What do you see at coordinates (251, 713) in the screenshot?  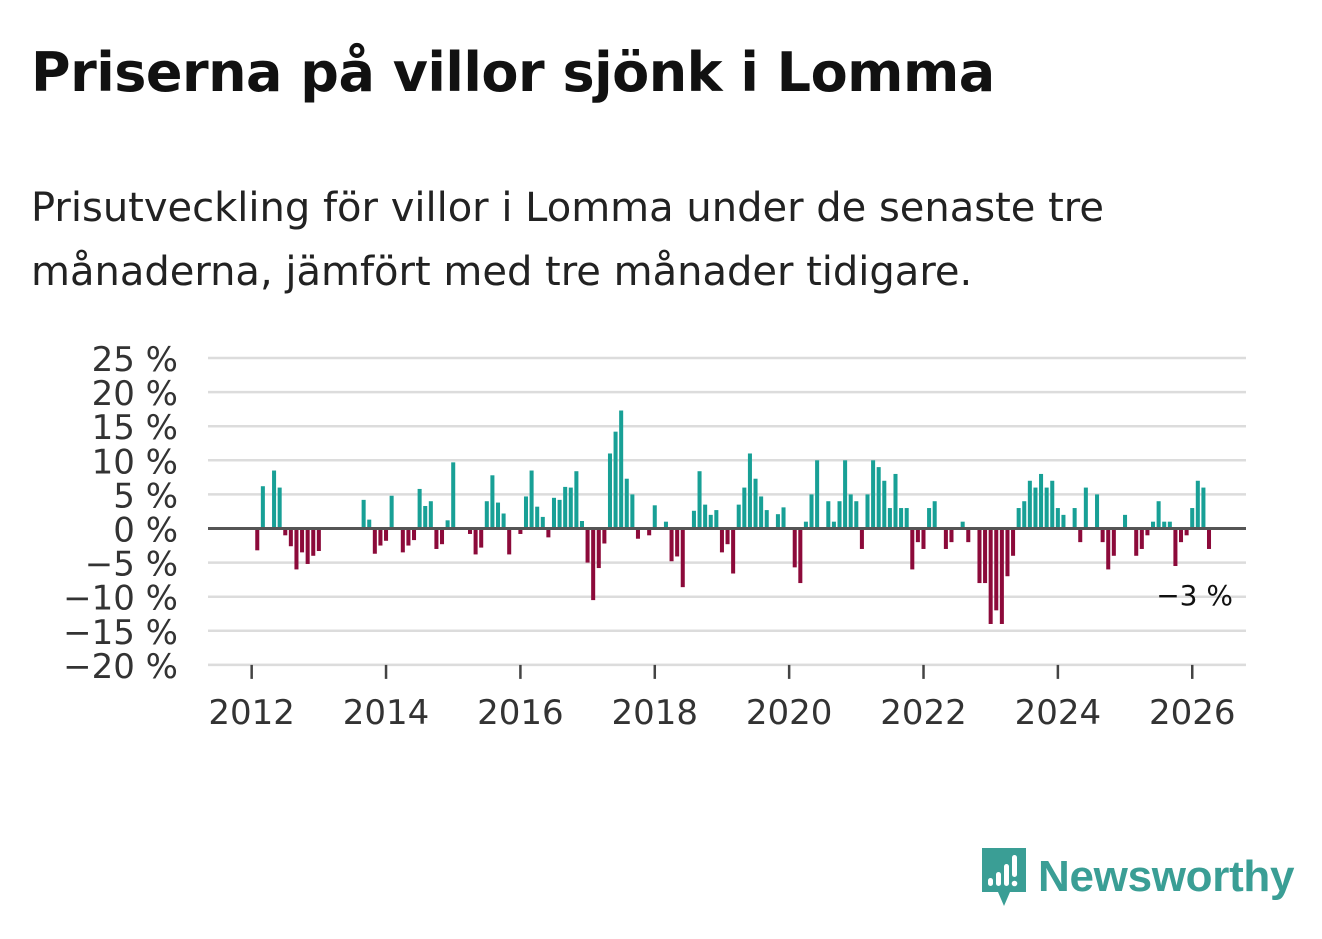 I see `x-tick-label: 2012` at bounding box center [251, 713].